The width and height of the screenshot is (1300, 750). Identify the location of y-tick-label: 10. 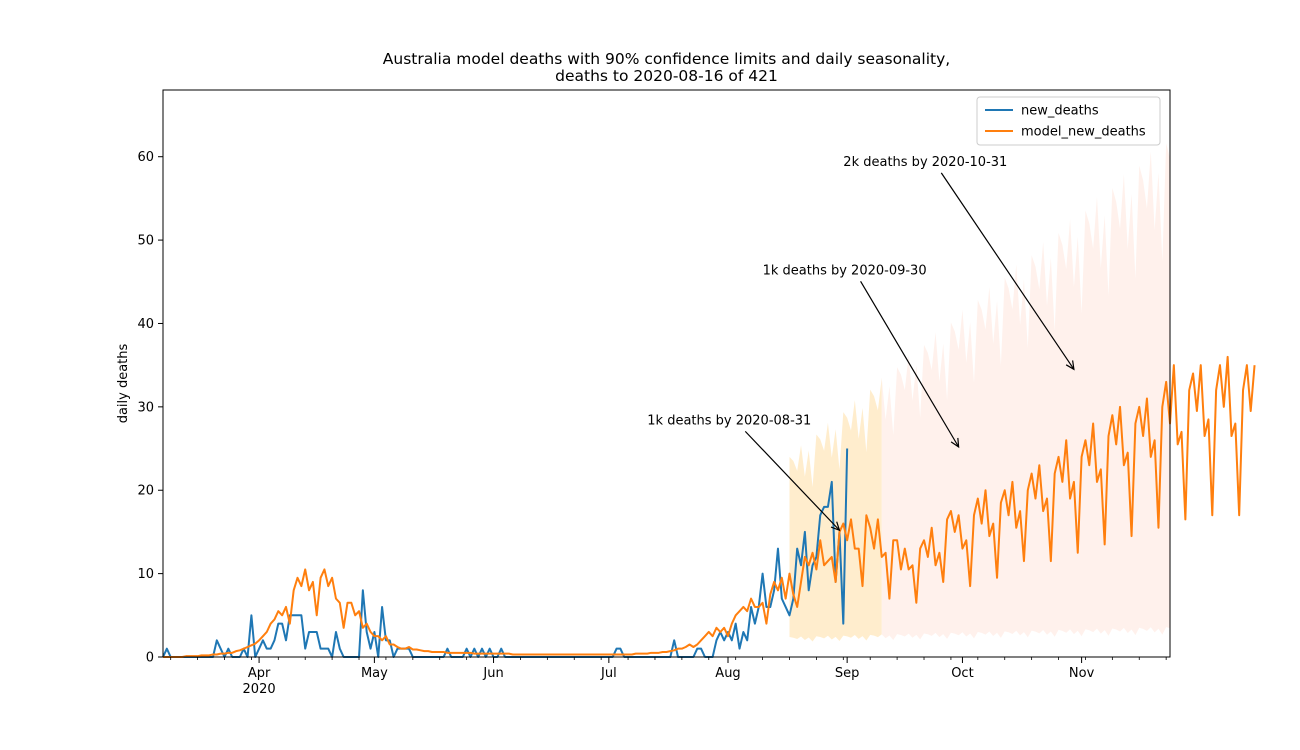
(145, 574).